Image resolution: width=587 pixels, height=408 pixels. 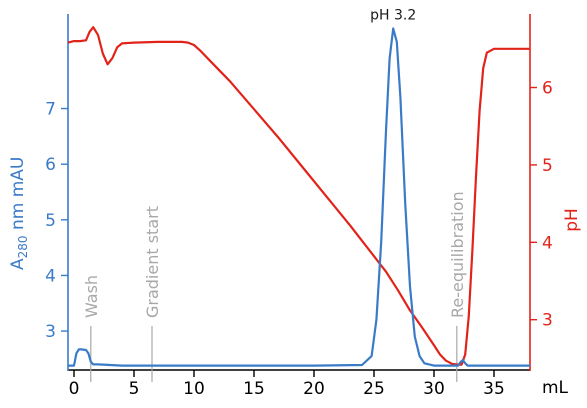 What do you see at coordinates (547, 243) in the screenshot?
I see `right-tick-label: 4` at bounding box center [547, 243].